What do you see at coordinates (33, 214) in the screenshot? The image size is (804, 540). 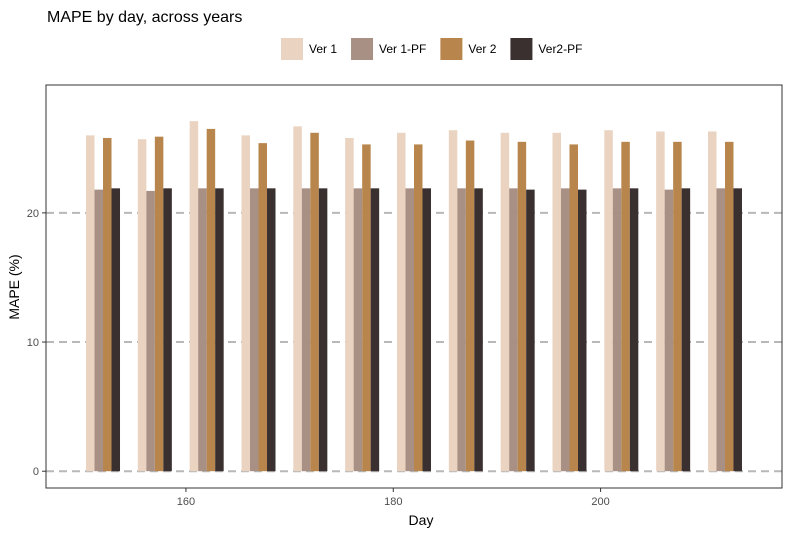 I see `y-tick-label: 20` at bounding box center [33, 214].